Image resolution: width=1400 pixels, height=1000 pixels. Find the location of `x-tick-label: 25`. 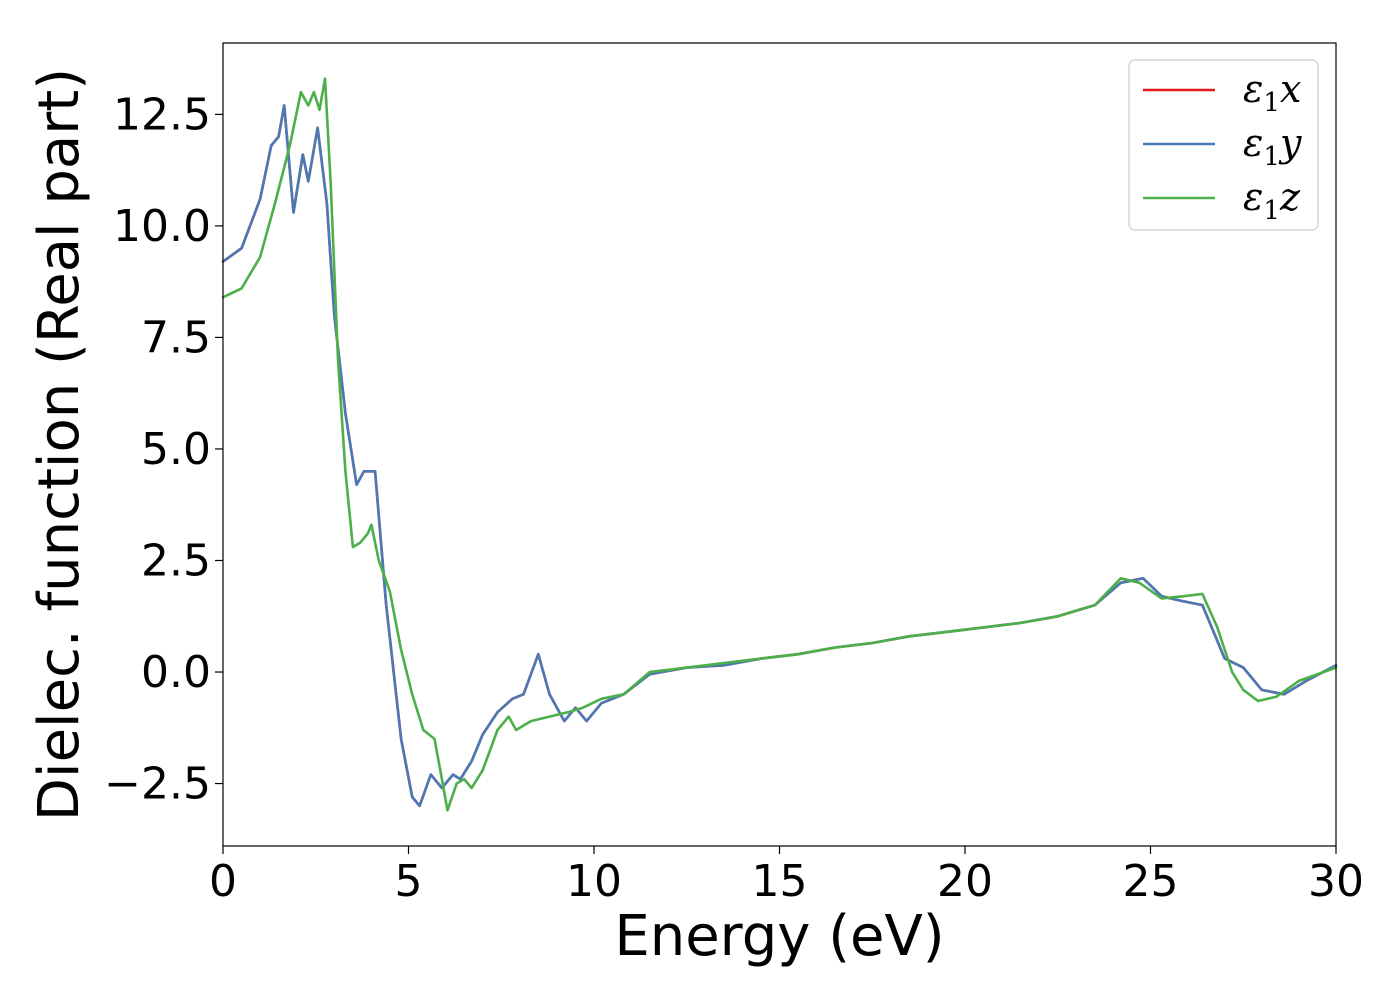

x-tick-label: 25 is located at coordinates (1151, 881).